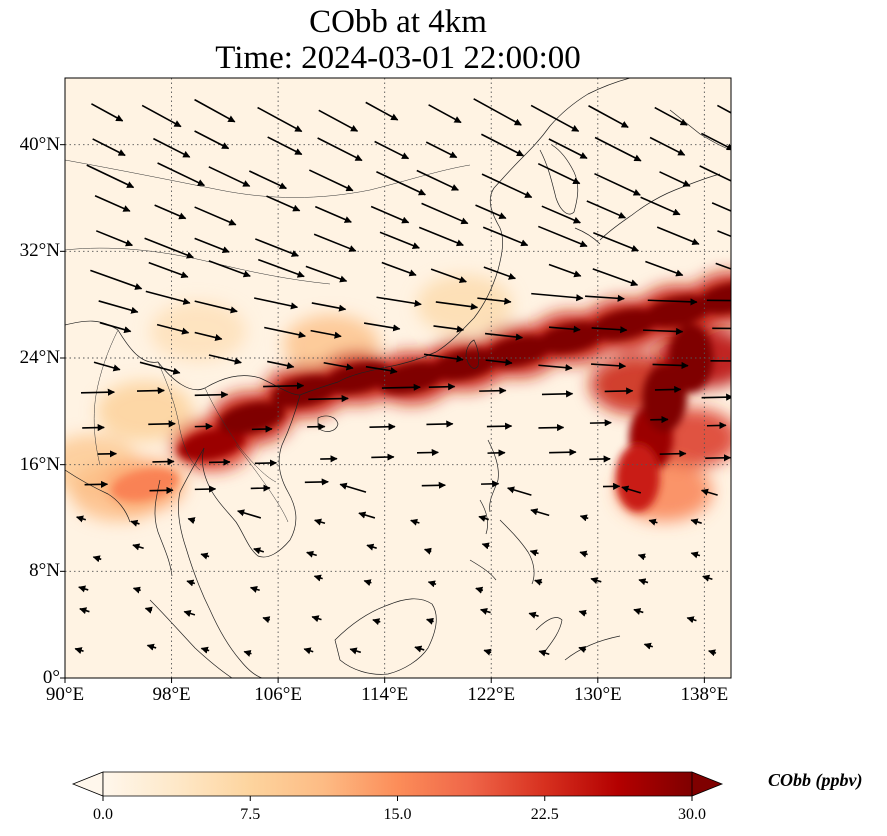  What do you see at coordinates (65, 694) in the screenshot?
I see `lon-tick-label: 90°E` at bounding box center [65, 694].